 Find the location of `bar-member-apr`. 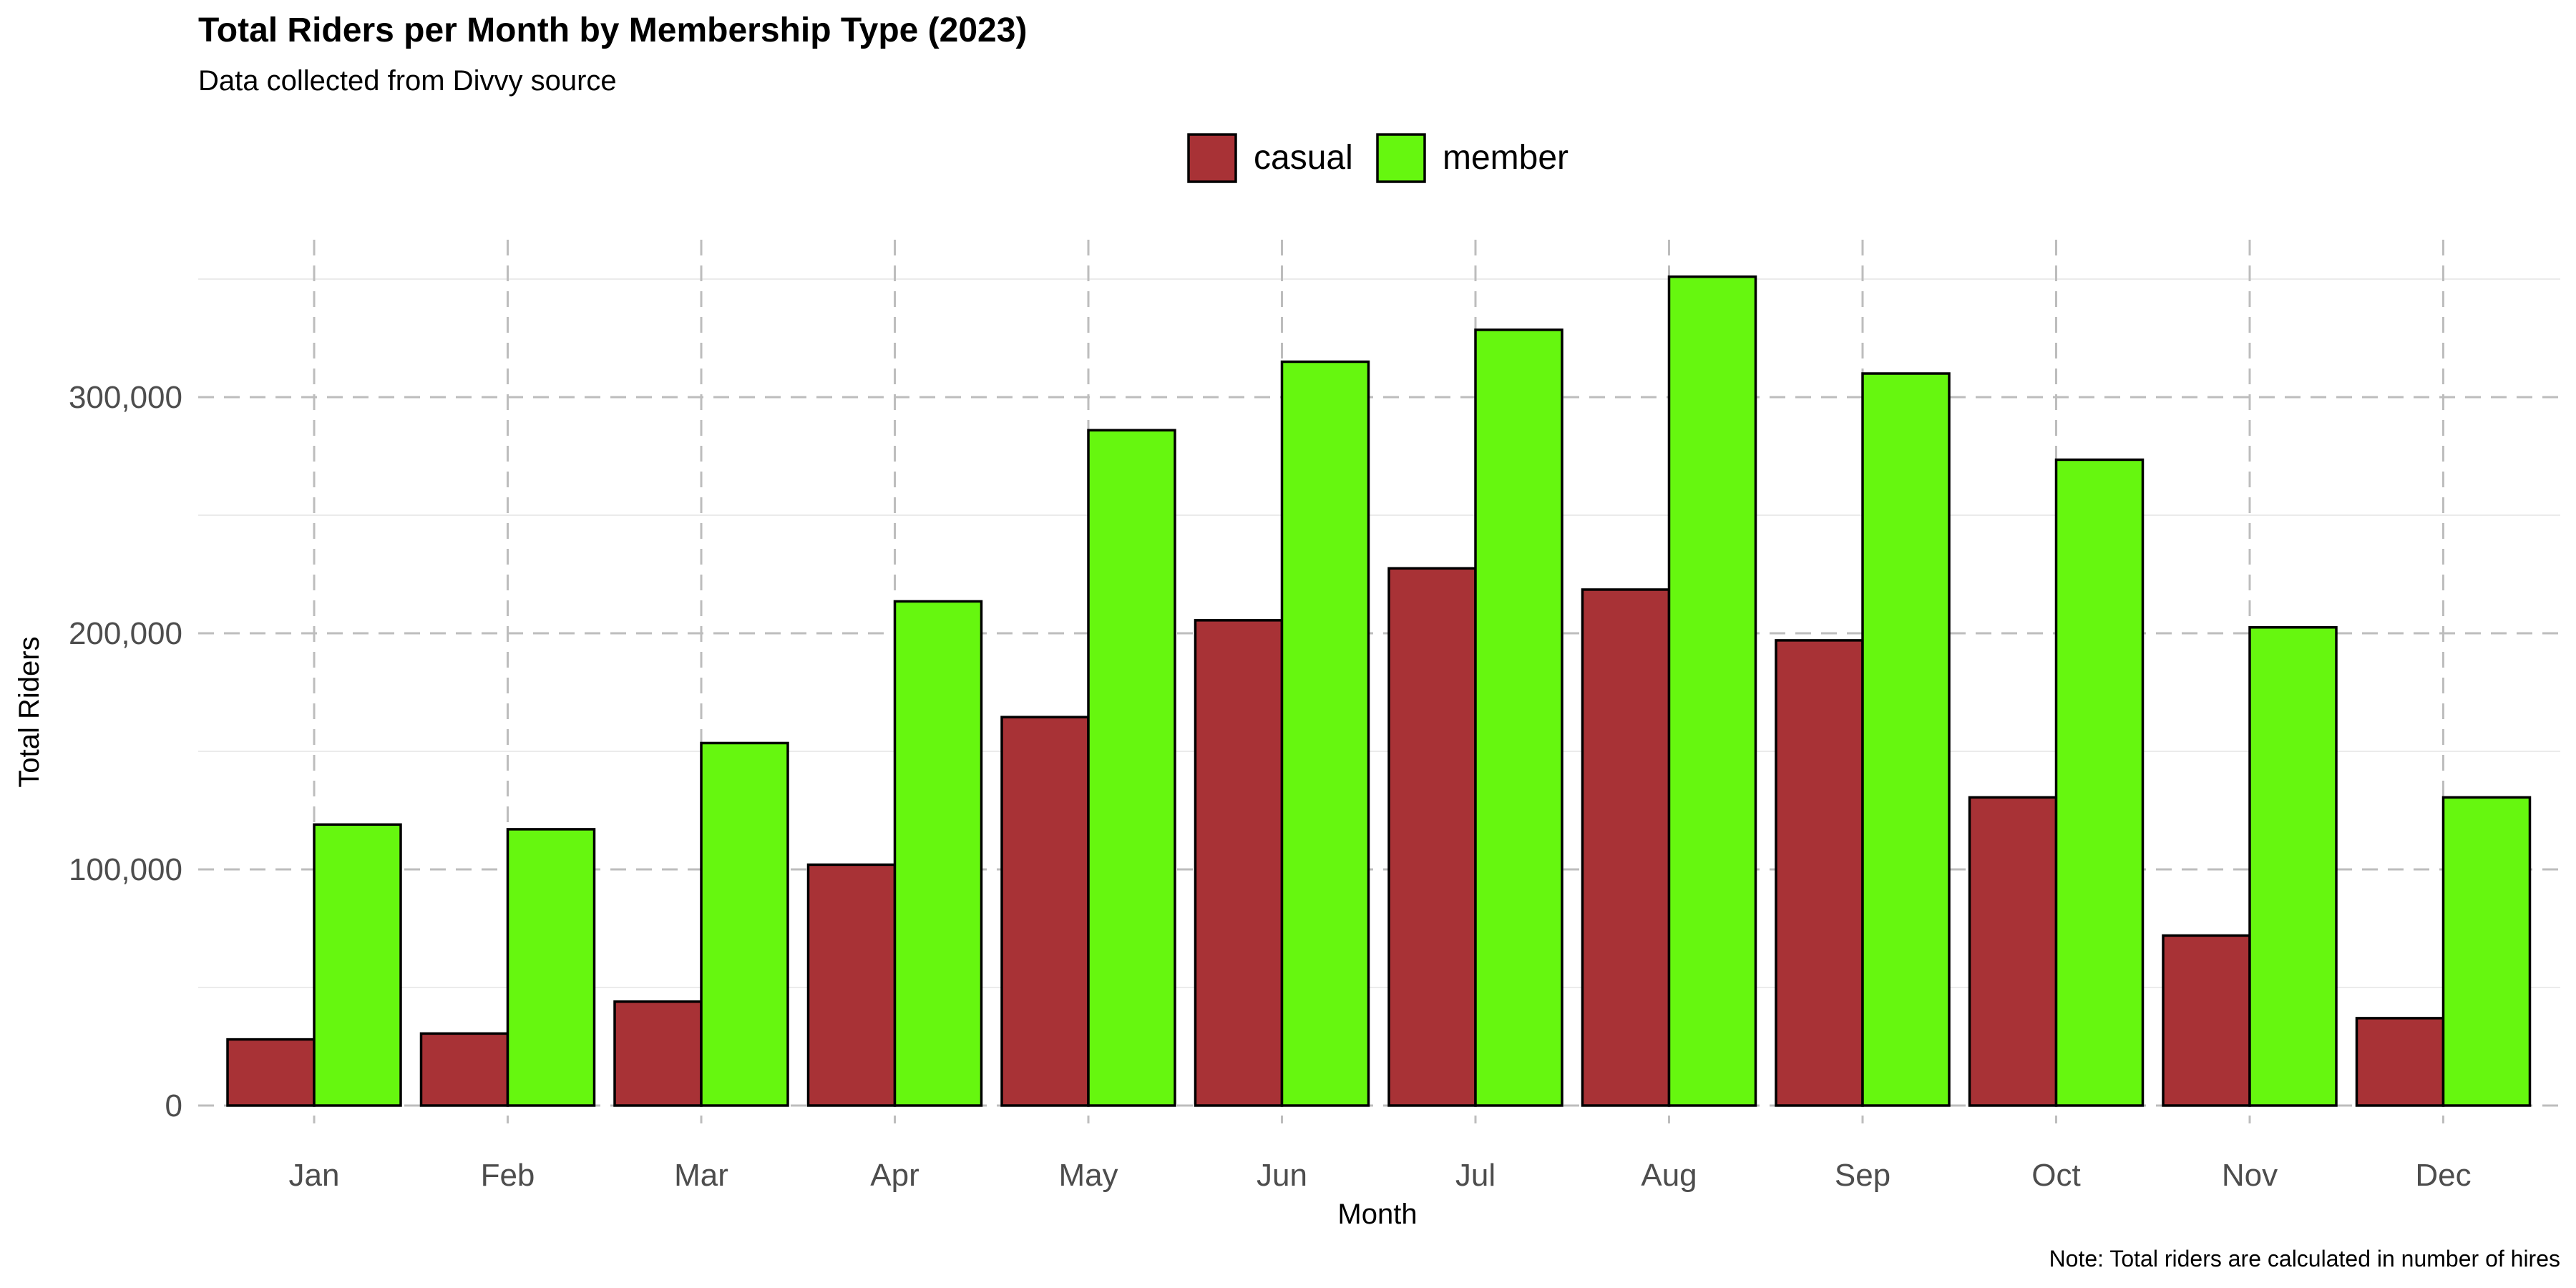

bar-member-apr is located at coordinates (938, 853).